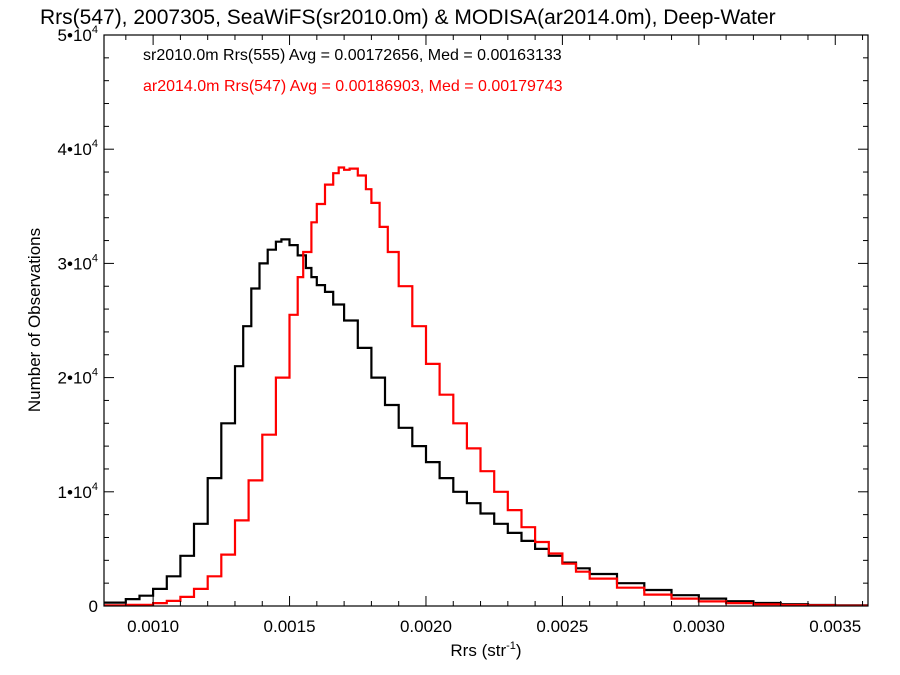  What do you see at coordinates (78, 262) in the screenshot?
I see `y-tick-label: 3•104` at bounding box center [78, 262].